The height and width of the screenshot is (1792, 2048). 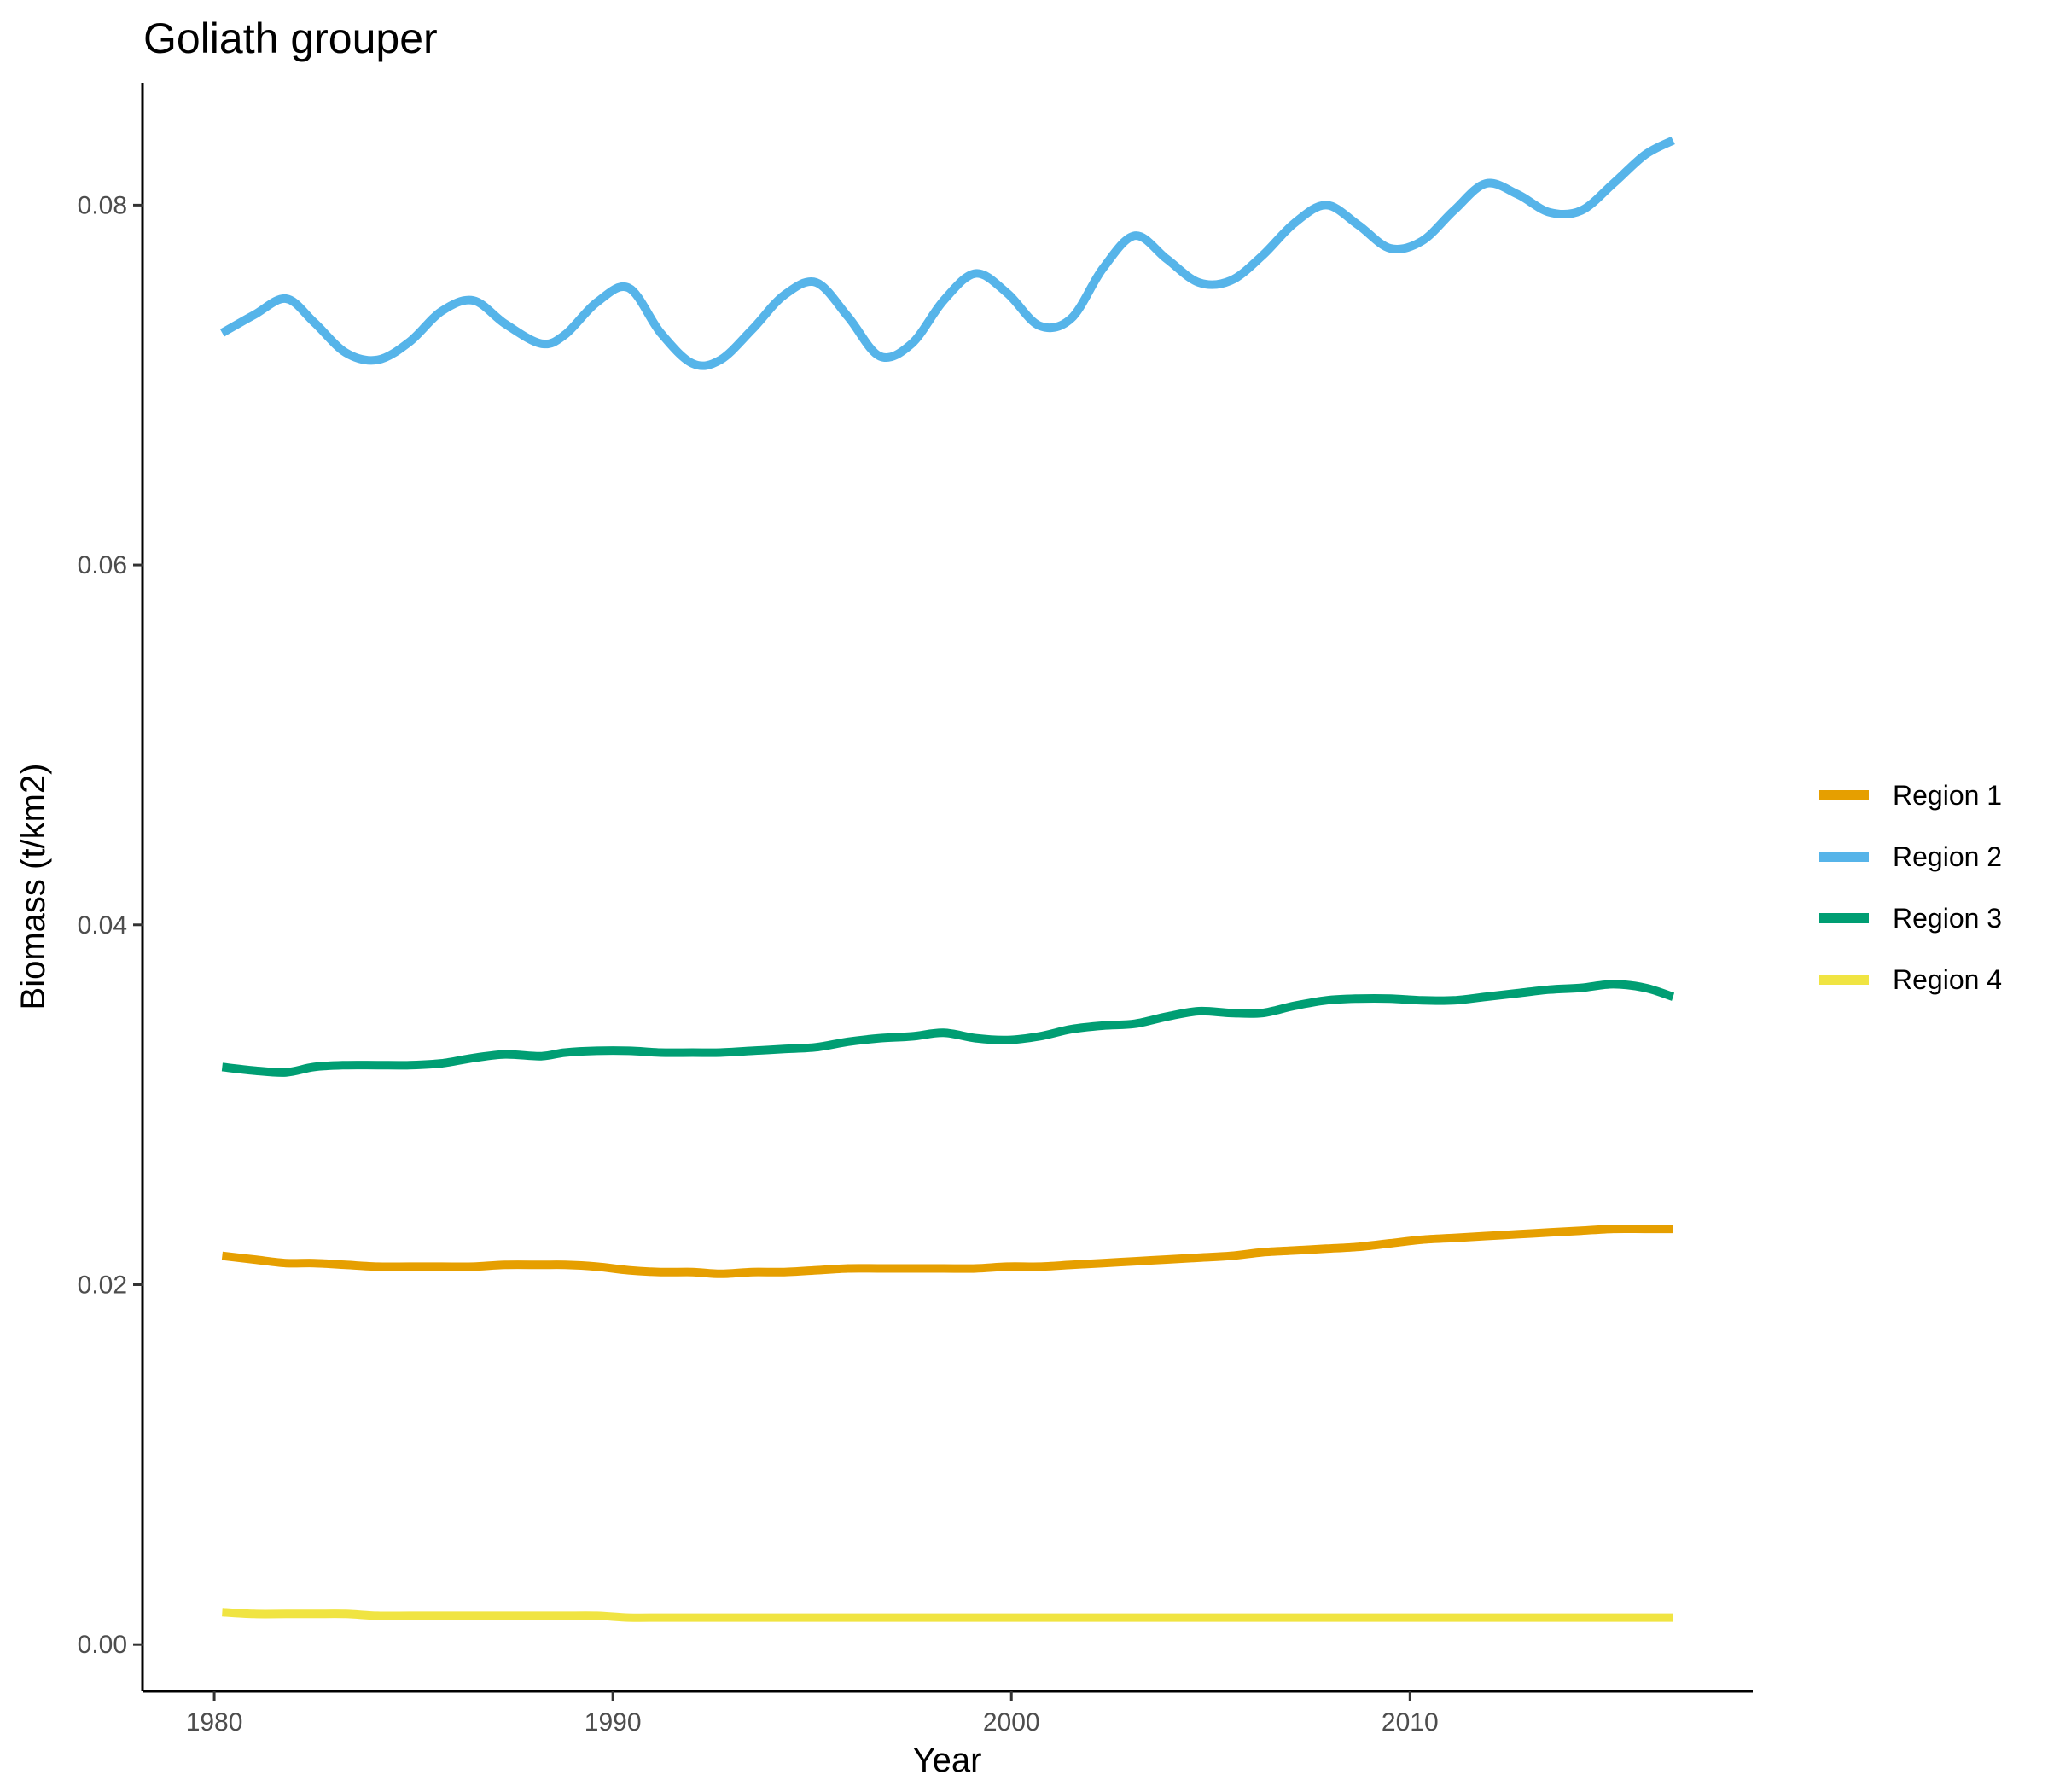 What do you see at coordinates (1948, 919) in the screenshot?
I see `legend-label-region-3: Region 3` at bounding box center [1948, 919].